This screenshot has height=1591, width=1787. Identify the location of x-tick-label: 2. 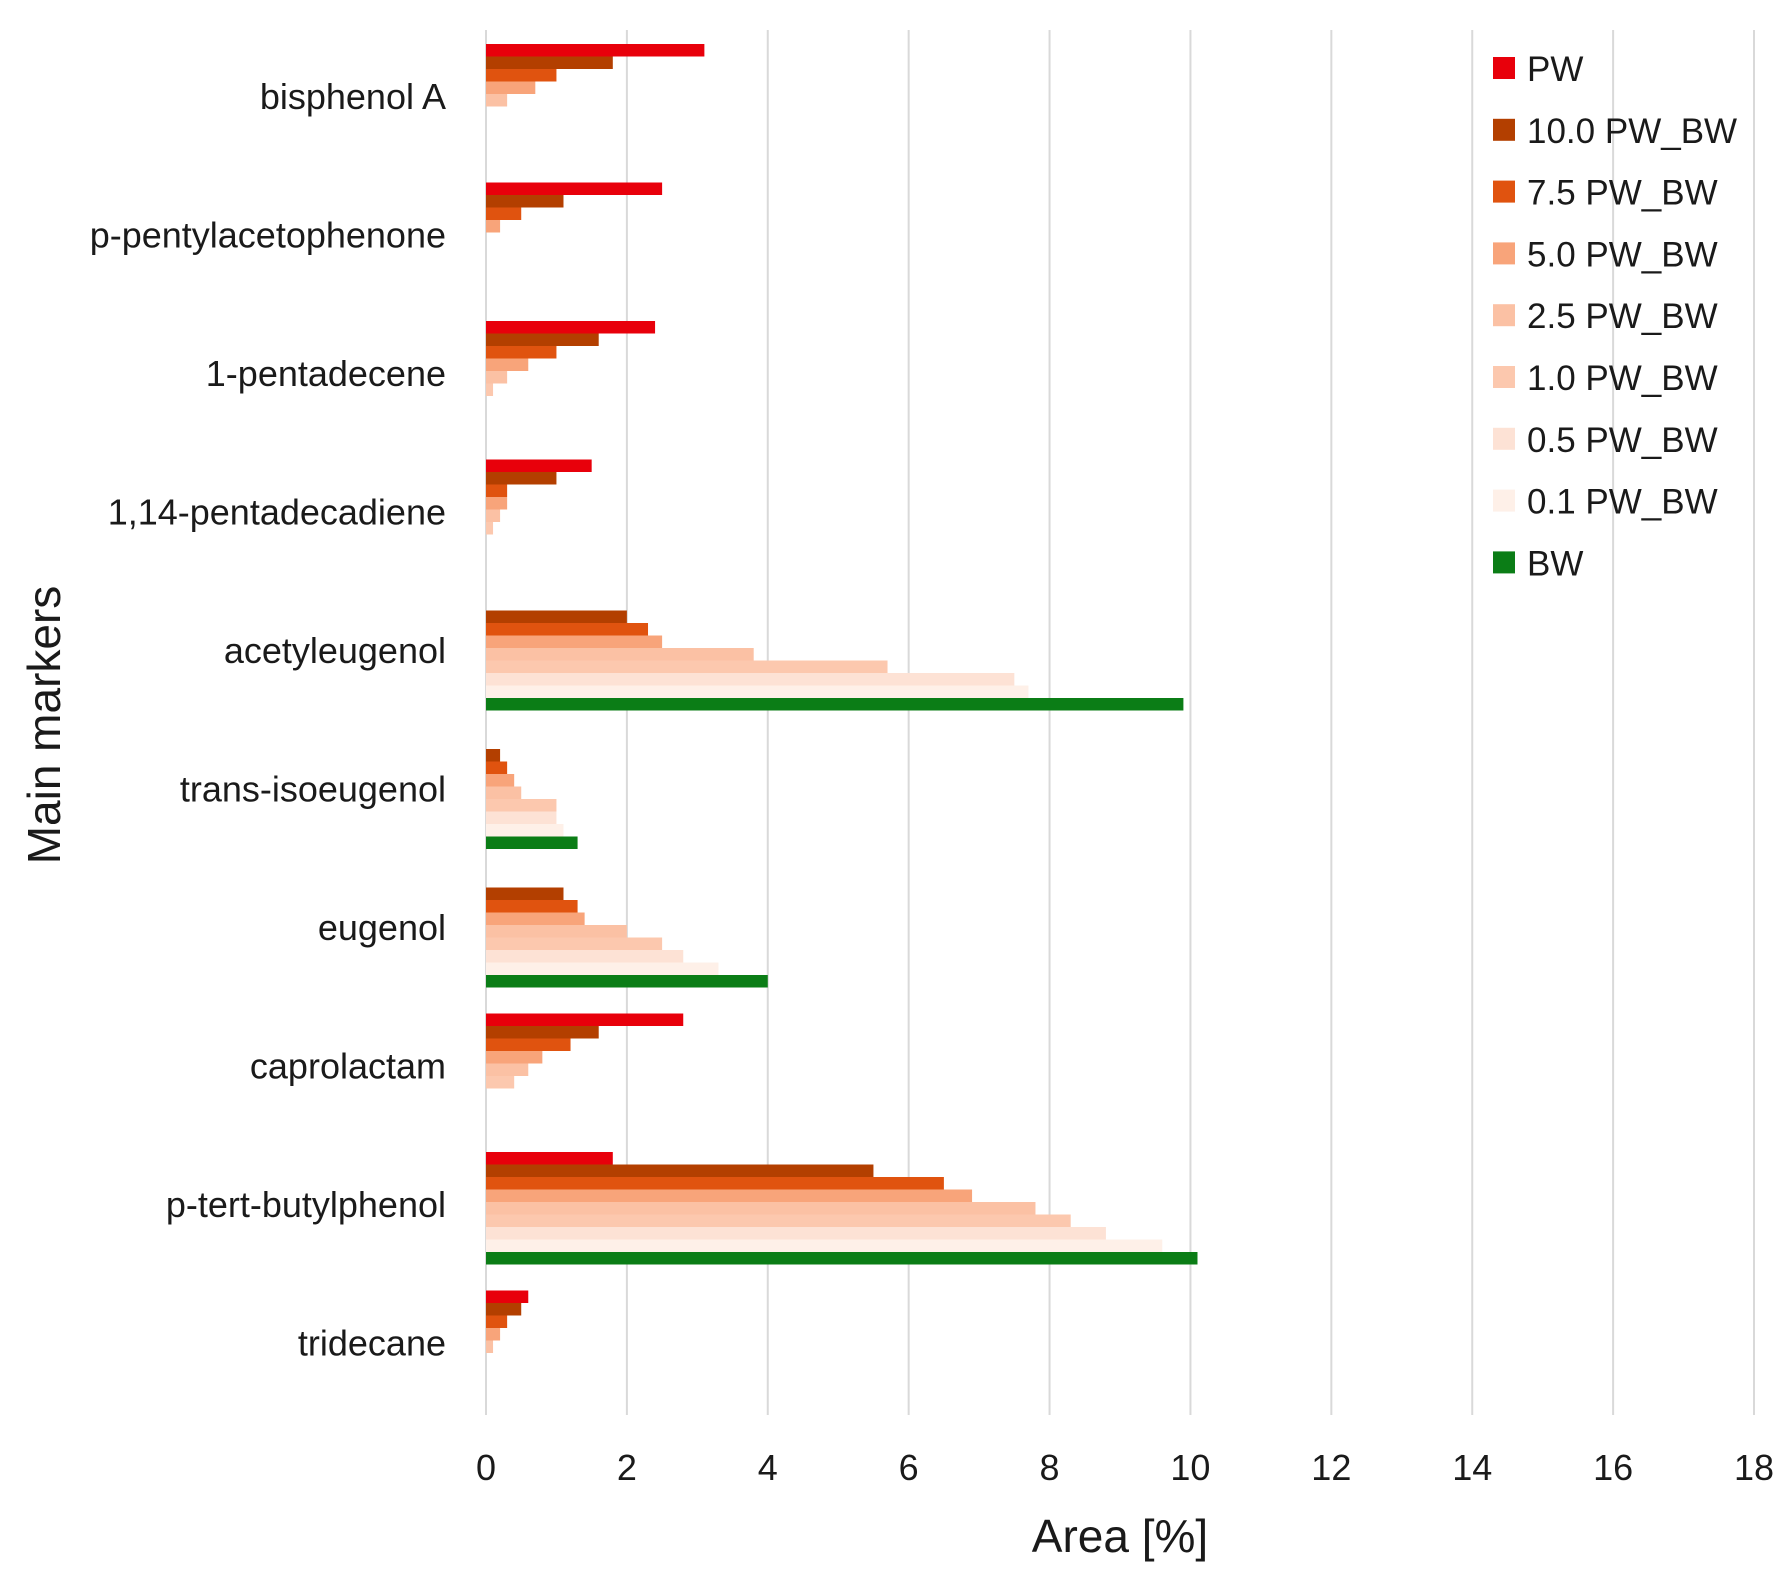
(627, 1467).